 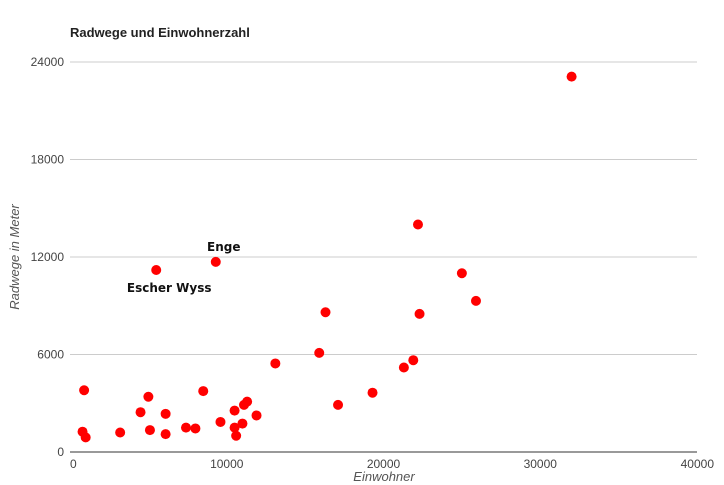 What do you see at coordinates (48, 160) in the screenshot?
I see `y-tick-label: 18000` at bounding box center [48, 160].